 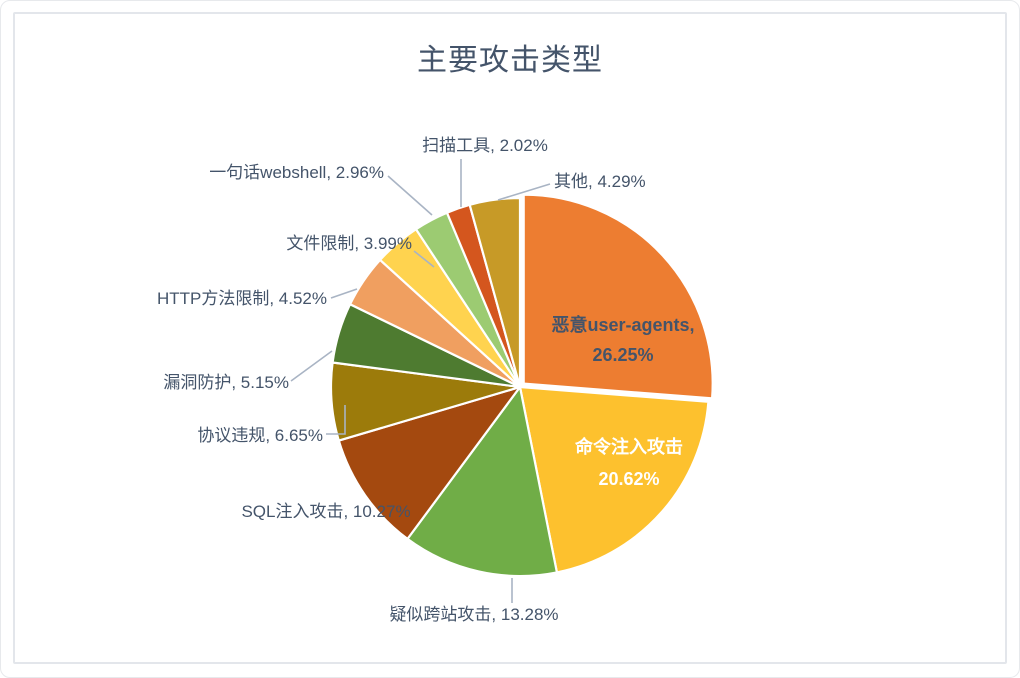 What do you see at coordinates (260, 435) in the screenshot?
I see `pie-outside-label: 协议违规, 6.65%` at bounding box center [260, 435].